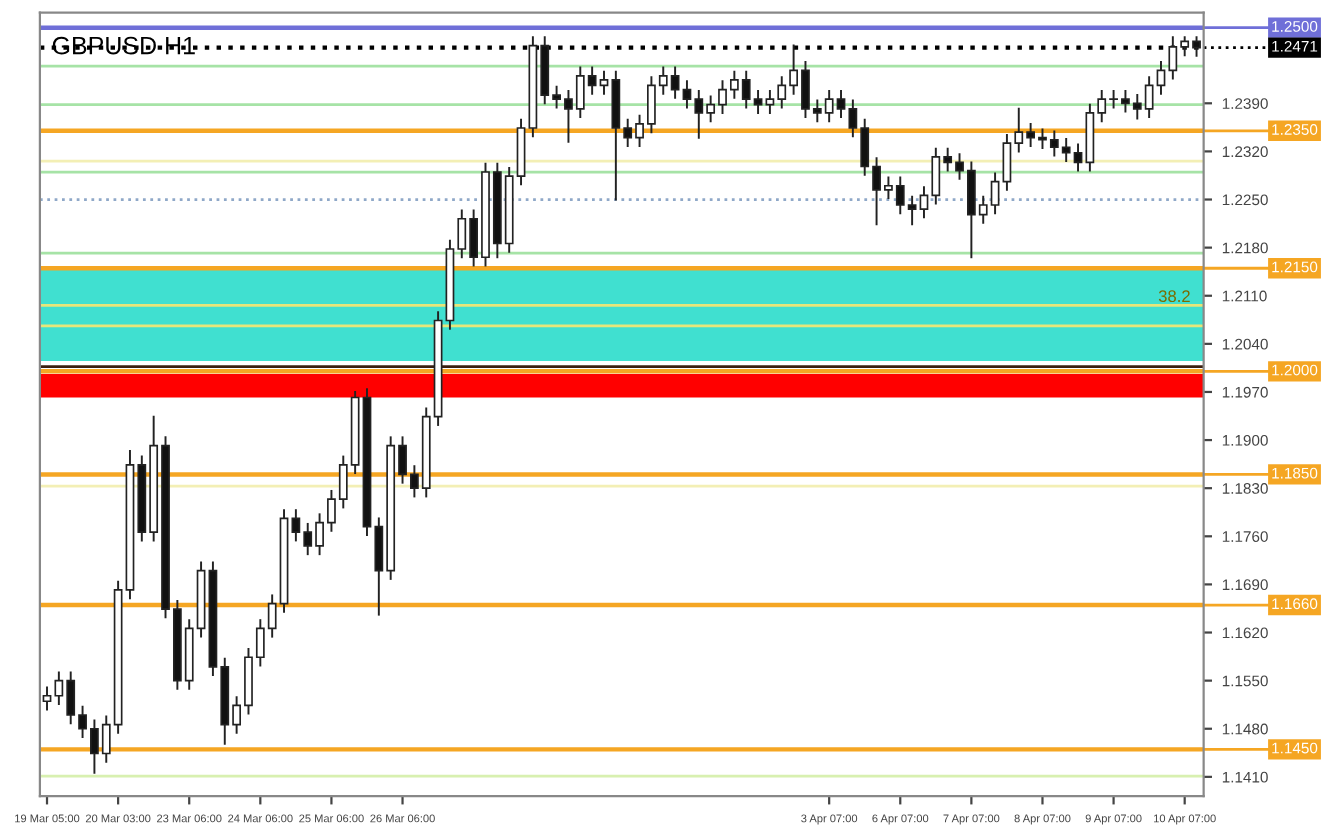 The image size is (1330, 838). What do you see at coordinates (1174, 296) in the screenshot?
I see `annotation: 38.2` at bounding box center [1174, 296].